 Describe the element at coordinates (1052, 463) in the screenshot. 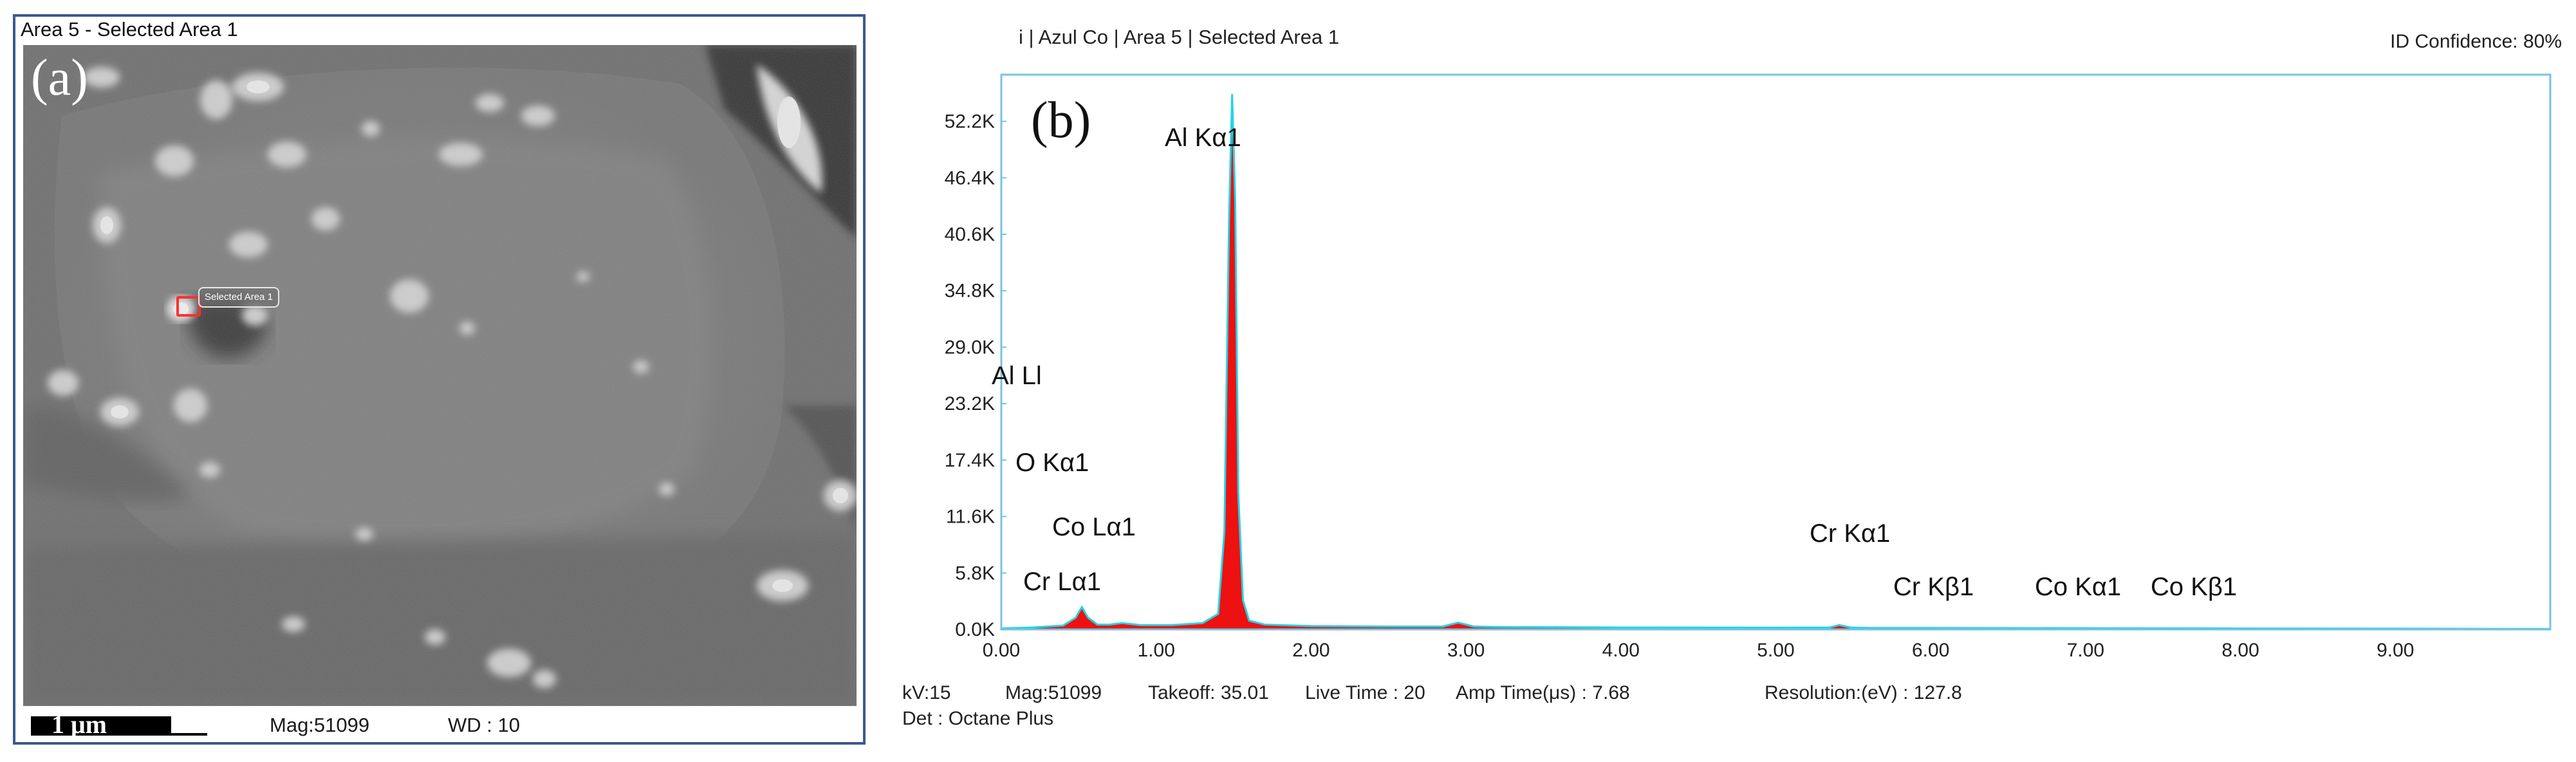

I see `peak-label-o-ka1: O Kα1` at that location.